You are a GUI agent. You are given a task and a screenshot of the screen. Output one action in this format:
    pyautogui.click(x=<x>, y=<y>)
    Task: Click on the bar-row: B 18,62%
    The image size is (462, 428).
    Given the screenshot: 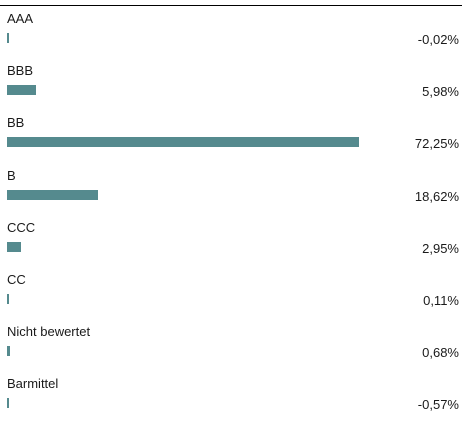 What is the action you would take?
    pyautogui.click(x=231, y=194)
    